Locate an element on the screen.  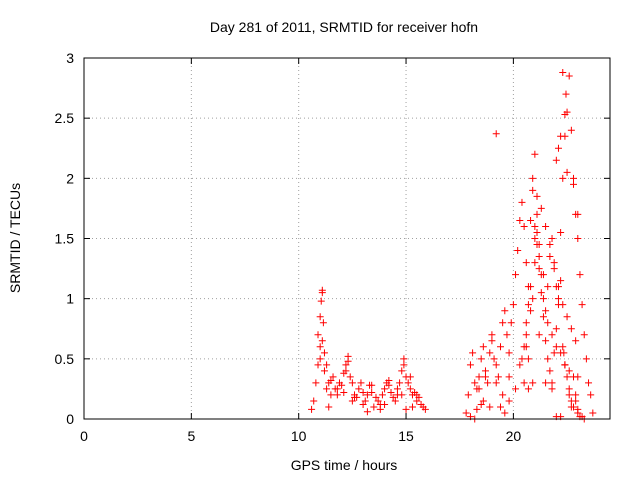
x-tick-label: 20 is located at coordinates (514, 436).